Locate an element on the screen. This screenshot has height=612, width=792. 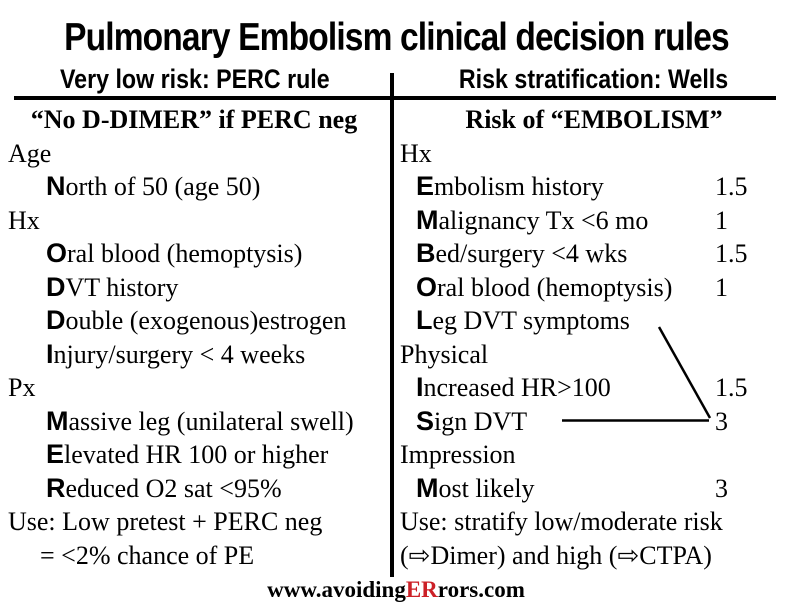
rule-text: VT history is located at coordinates (122, 287).